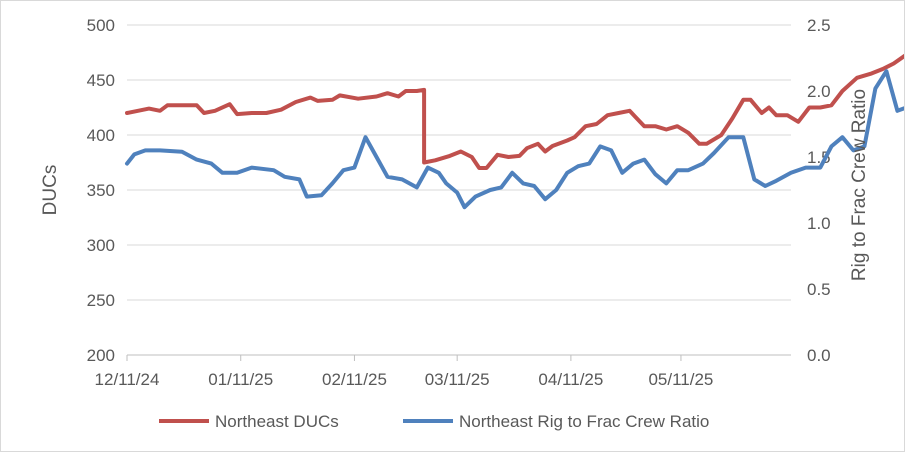  I want to click on right-tick-label: 0.0, so click(819, 355).